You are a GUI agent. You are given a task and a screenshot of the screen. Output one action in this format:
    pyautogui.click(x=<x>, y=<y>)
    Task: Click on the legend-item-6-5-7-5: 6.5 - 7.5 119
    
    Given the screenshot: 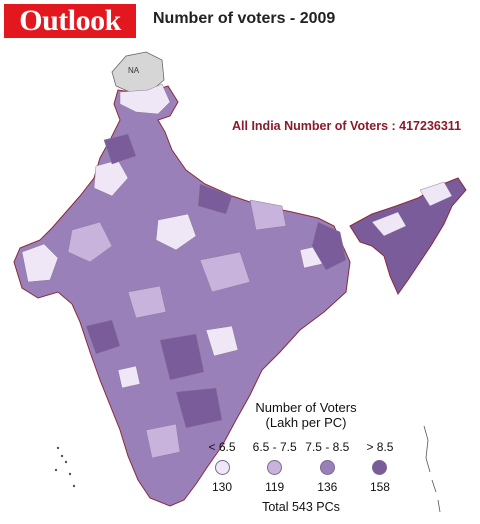 What is the action you would take?
    pyautogui.click(x=274, y=467)
    